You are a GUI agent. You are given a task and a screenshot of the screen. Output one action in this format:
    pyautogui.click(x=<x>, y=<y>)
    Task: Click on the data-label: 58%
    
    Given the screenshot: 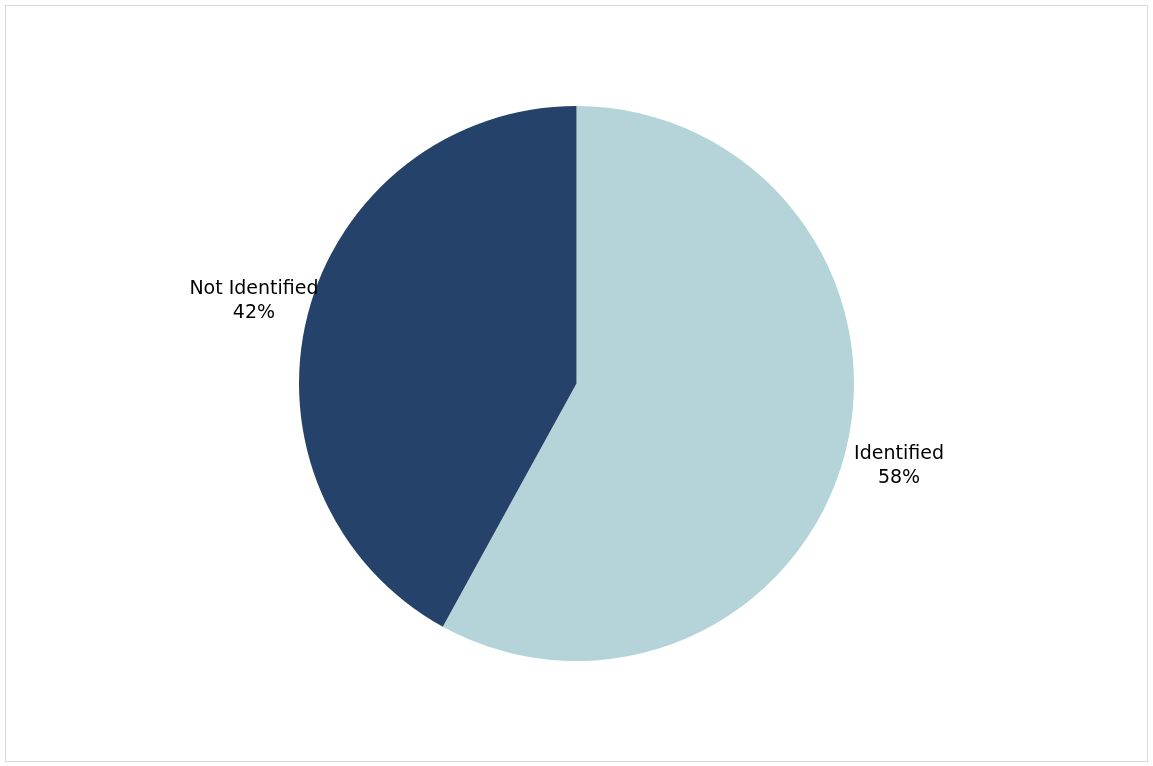 What is the action you would take?
    pyautogui.click(x=899, y=476)
    